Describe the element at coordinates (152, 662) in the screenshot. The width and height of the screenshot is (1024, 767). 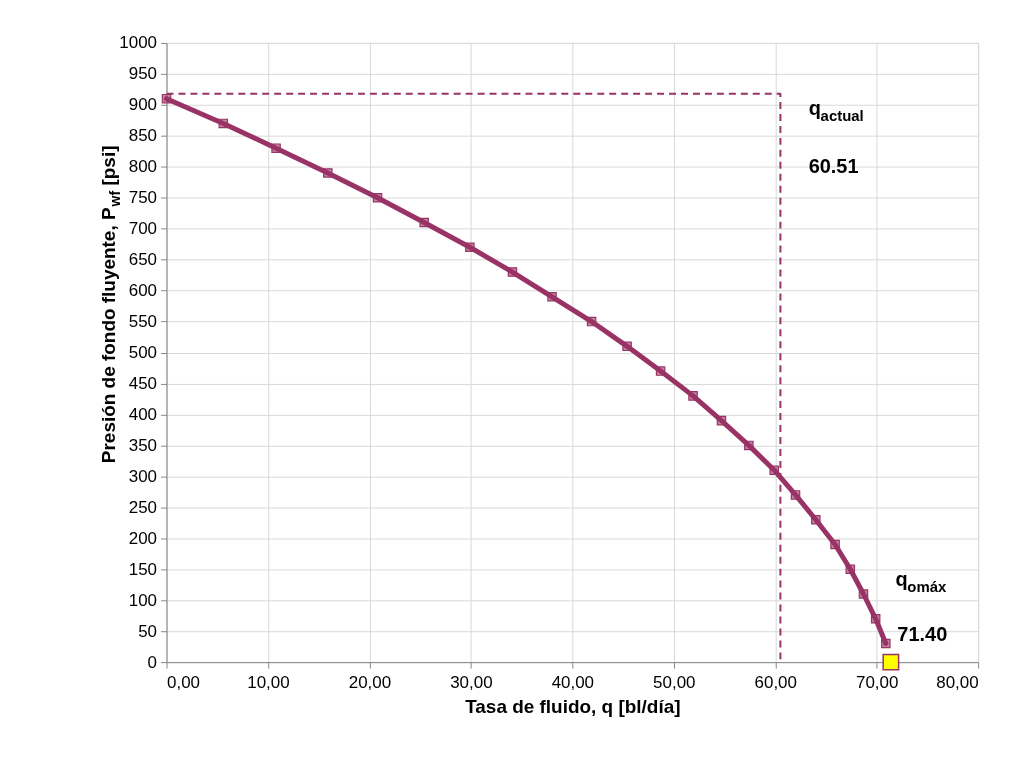
I see `y-tick-label: 0` at that location.